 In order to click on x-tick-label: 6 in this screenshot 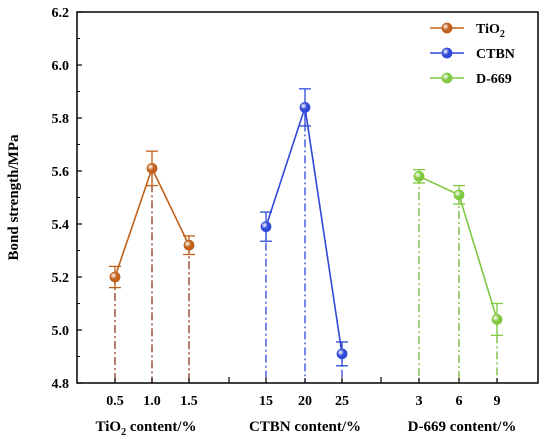, I will do `click(459, 401)`.